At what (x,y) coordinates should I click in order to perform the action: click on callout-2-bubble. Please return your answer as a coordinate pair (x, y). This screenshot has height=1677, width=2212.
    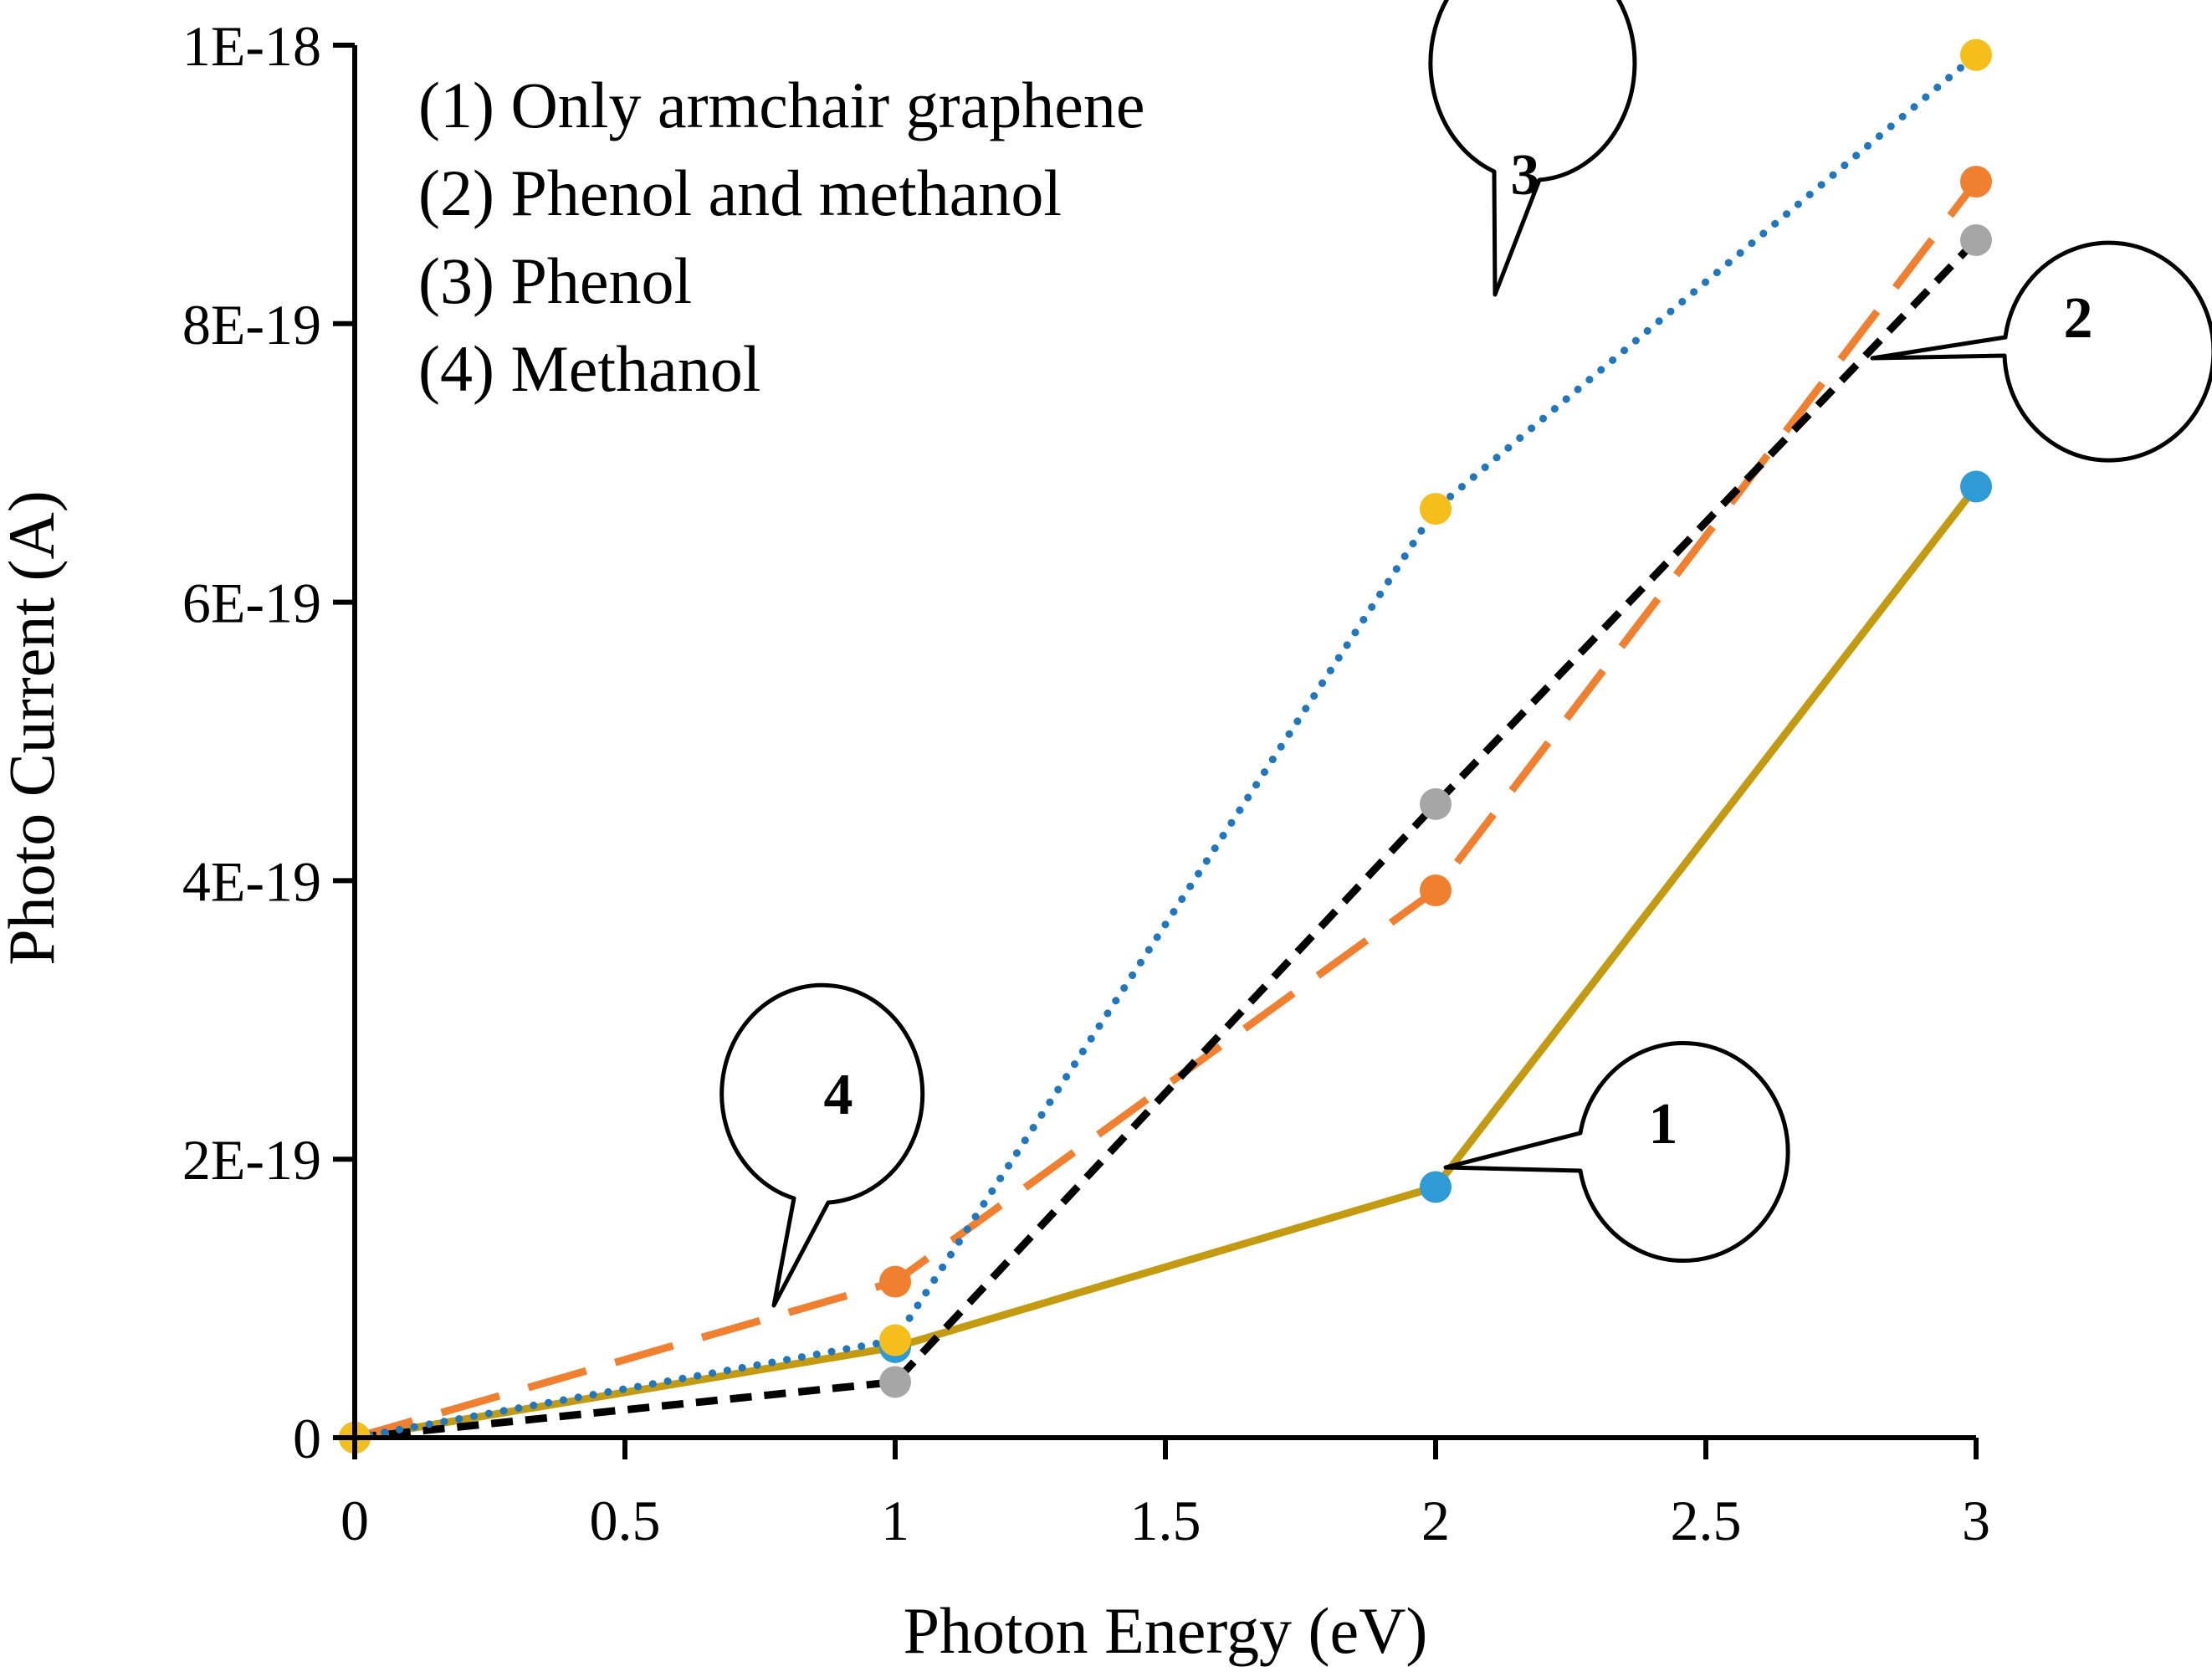
    Looking at the image, I should click on (2041, 351).